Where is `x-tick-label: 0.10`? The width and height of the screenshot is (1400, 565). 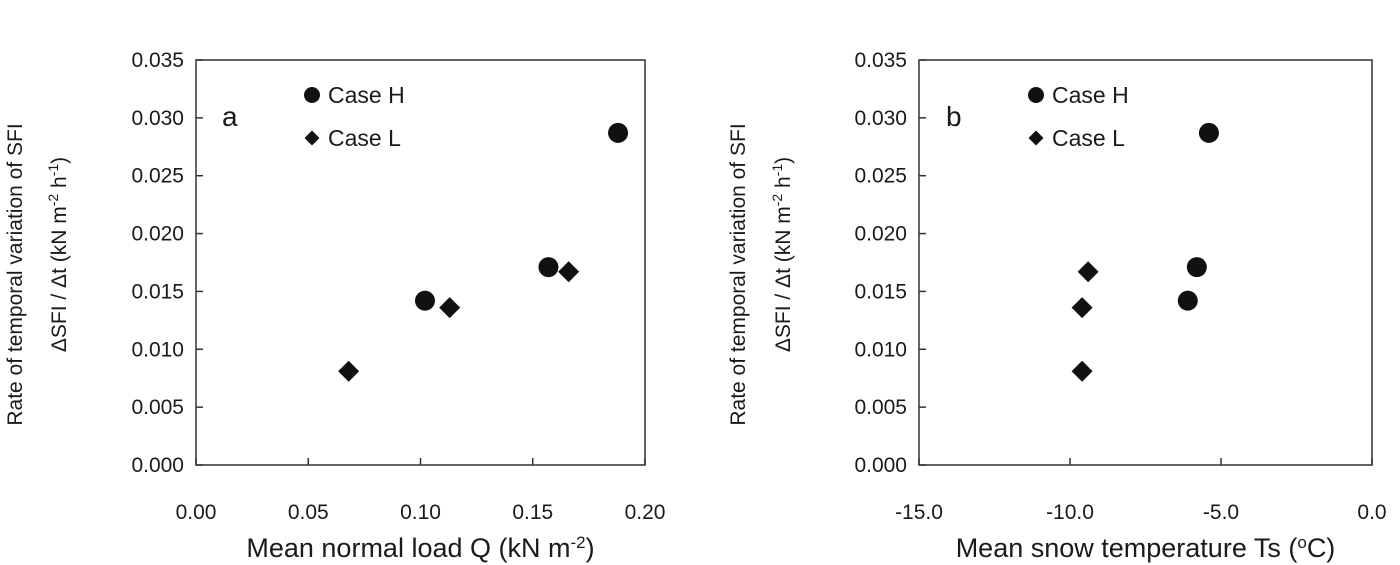 x-tick-label: 0.10 is located at coordinates (420, 512).